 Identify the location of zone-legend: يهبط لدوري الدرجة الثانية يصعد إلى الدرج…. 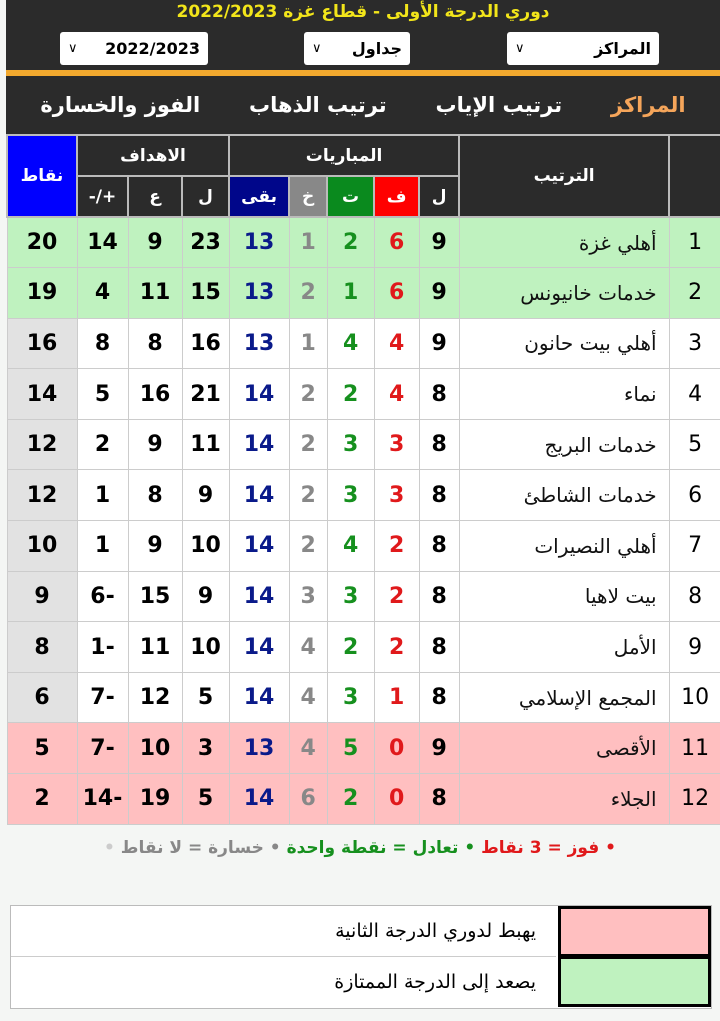
(361, 957).